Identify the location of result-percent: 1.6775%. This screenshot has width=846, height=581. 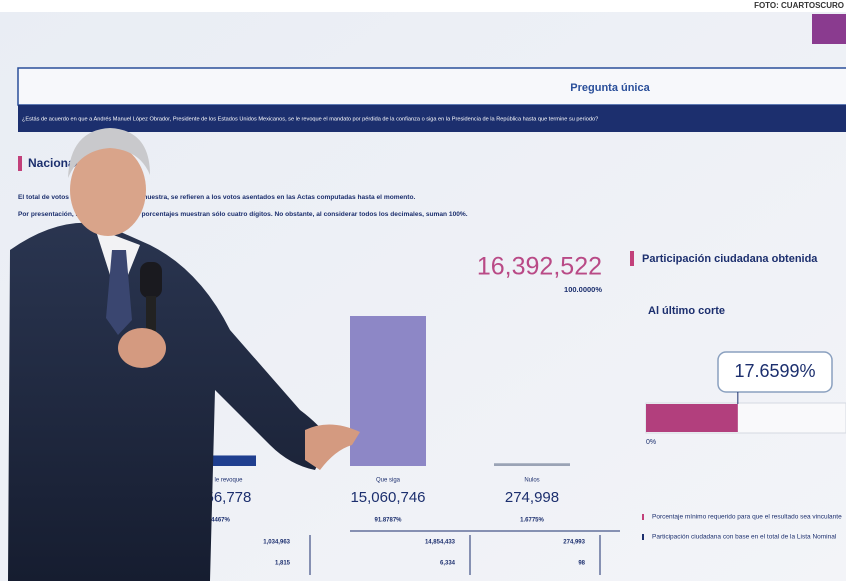
(532, 521).